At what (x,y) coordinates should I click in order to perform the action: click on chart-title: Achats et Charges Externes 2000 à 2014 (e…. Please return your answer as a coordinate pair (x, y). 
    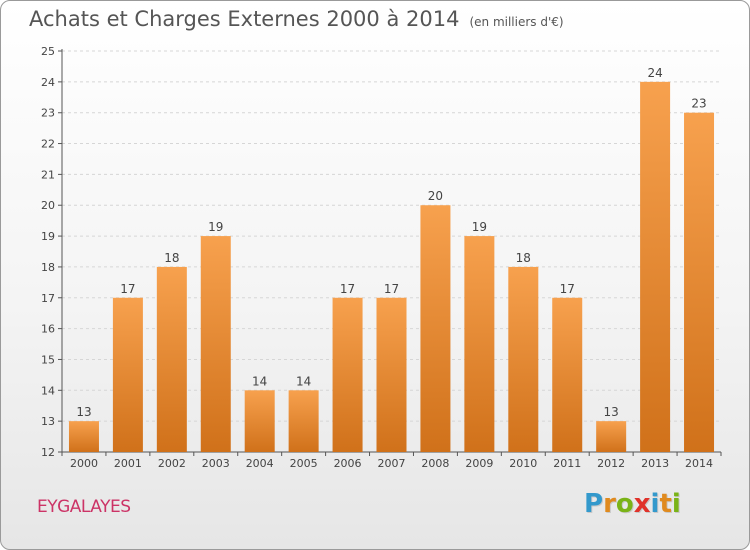
    Looking at the image, I should click on (296, 19).